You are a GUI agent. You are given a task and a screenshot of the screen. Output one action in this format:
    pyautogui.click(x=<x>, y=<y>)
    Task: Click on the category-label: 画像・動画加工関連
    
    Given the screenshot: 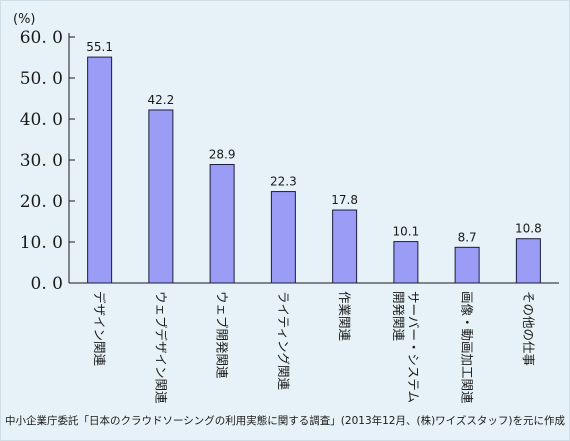 What is the action you would take?
    pyautogui.click(x=467, y=347)
    